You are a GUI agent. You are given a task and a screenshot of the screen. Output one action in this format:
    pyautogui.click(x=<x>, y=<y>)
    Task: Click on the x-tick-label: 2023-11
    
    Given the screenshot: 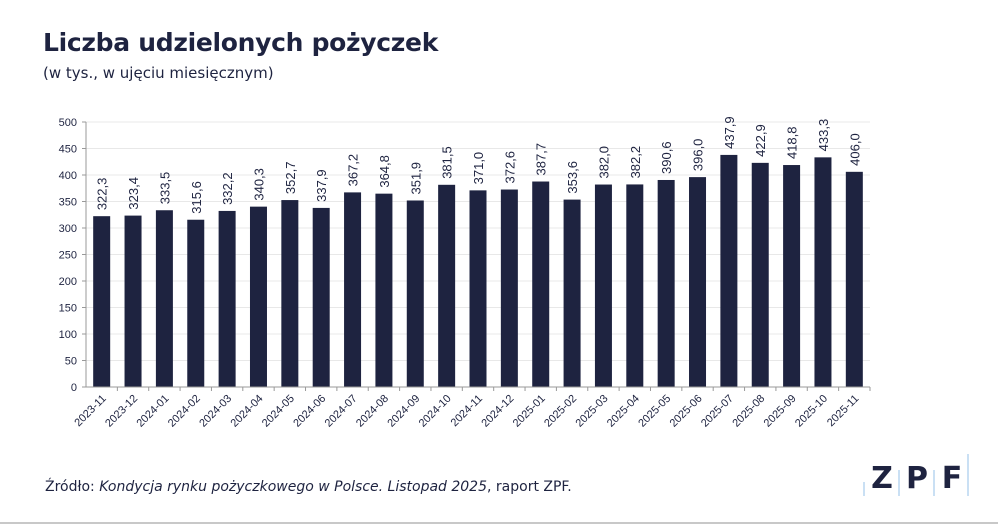 What is the action you would take?
    pyautogui.click(x=90, y=411)
    